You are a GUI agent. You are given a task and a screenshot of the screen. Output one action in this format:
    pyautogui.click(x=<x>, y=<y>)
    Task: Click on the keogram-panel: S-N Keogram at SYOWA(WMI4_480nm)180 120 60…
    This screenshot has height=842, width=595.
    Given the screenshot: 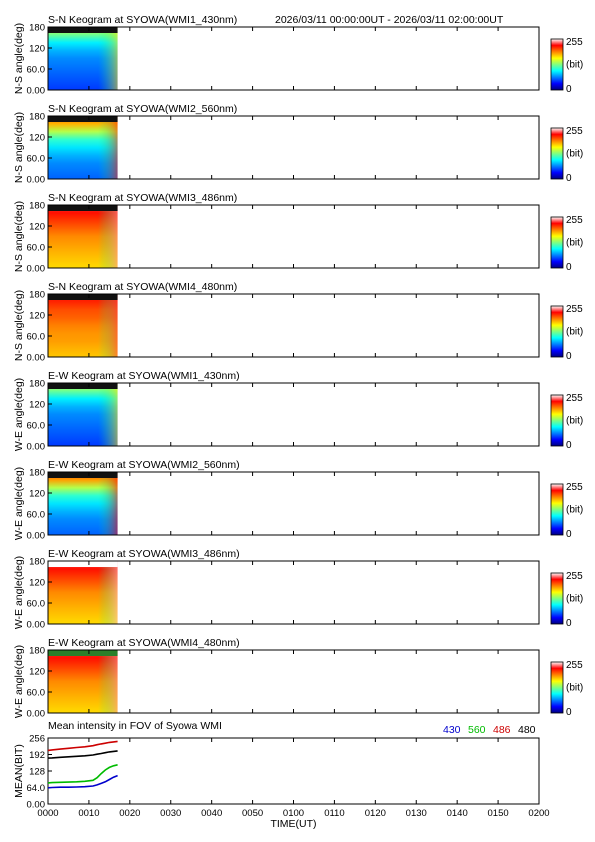 What is the action you would take?
    pyautogui.click(x=298, y=322)
    